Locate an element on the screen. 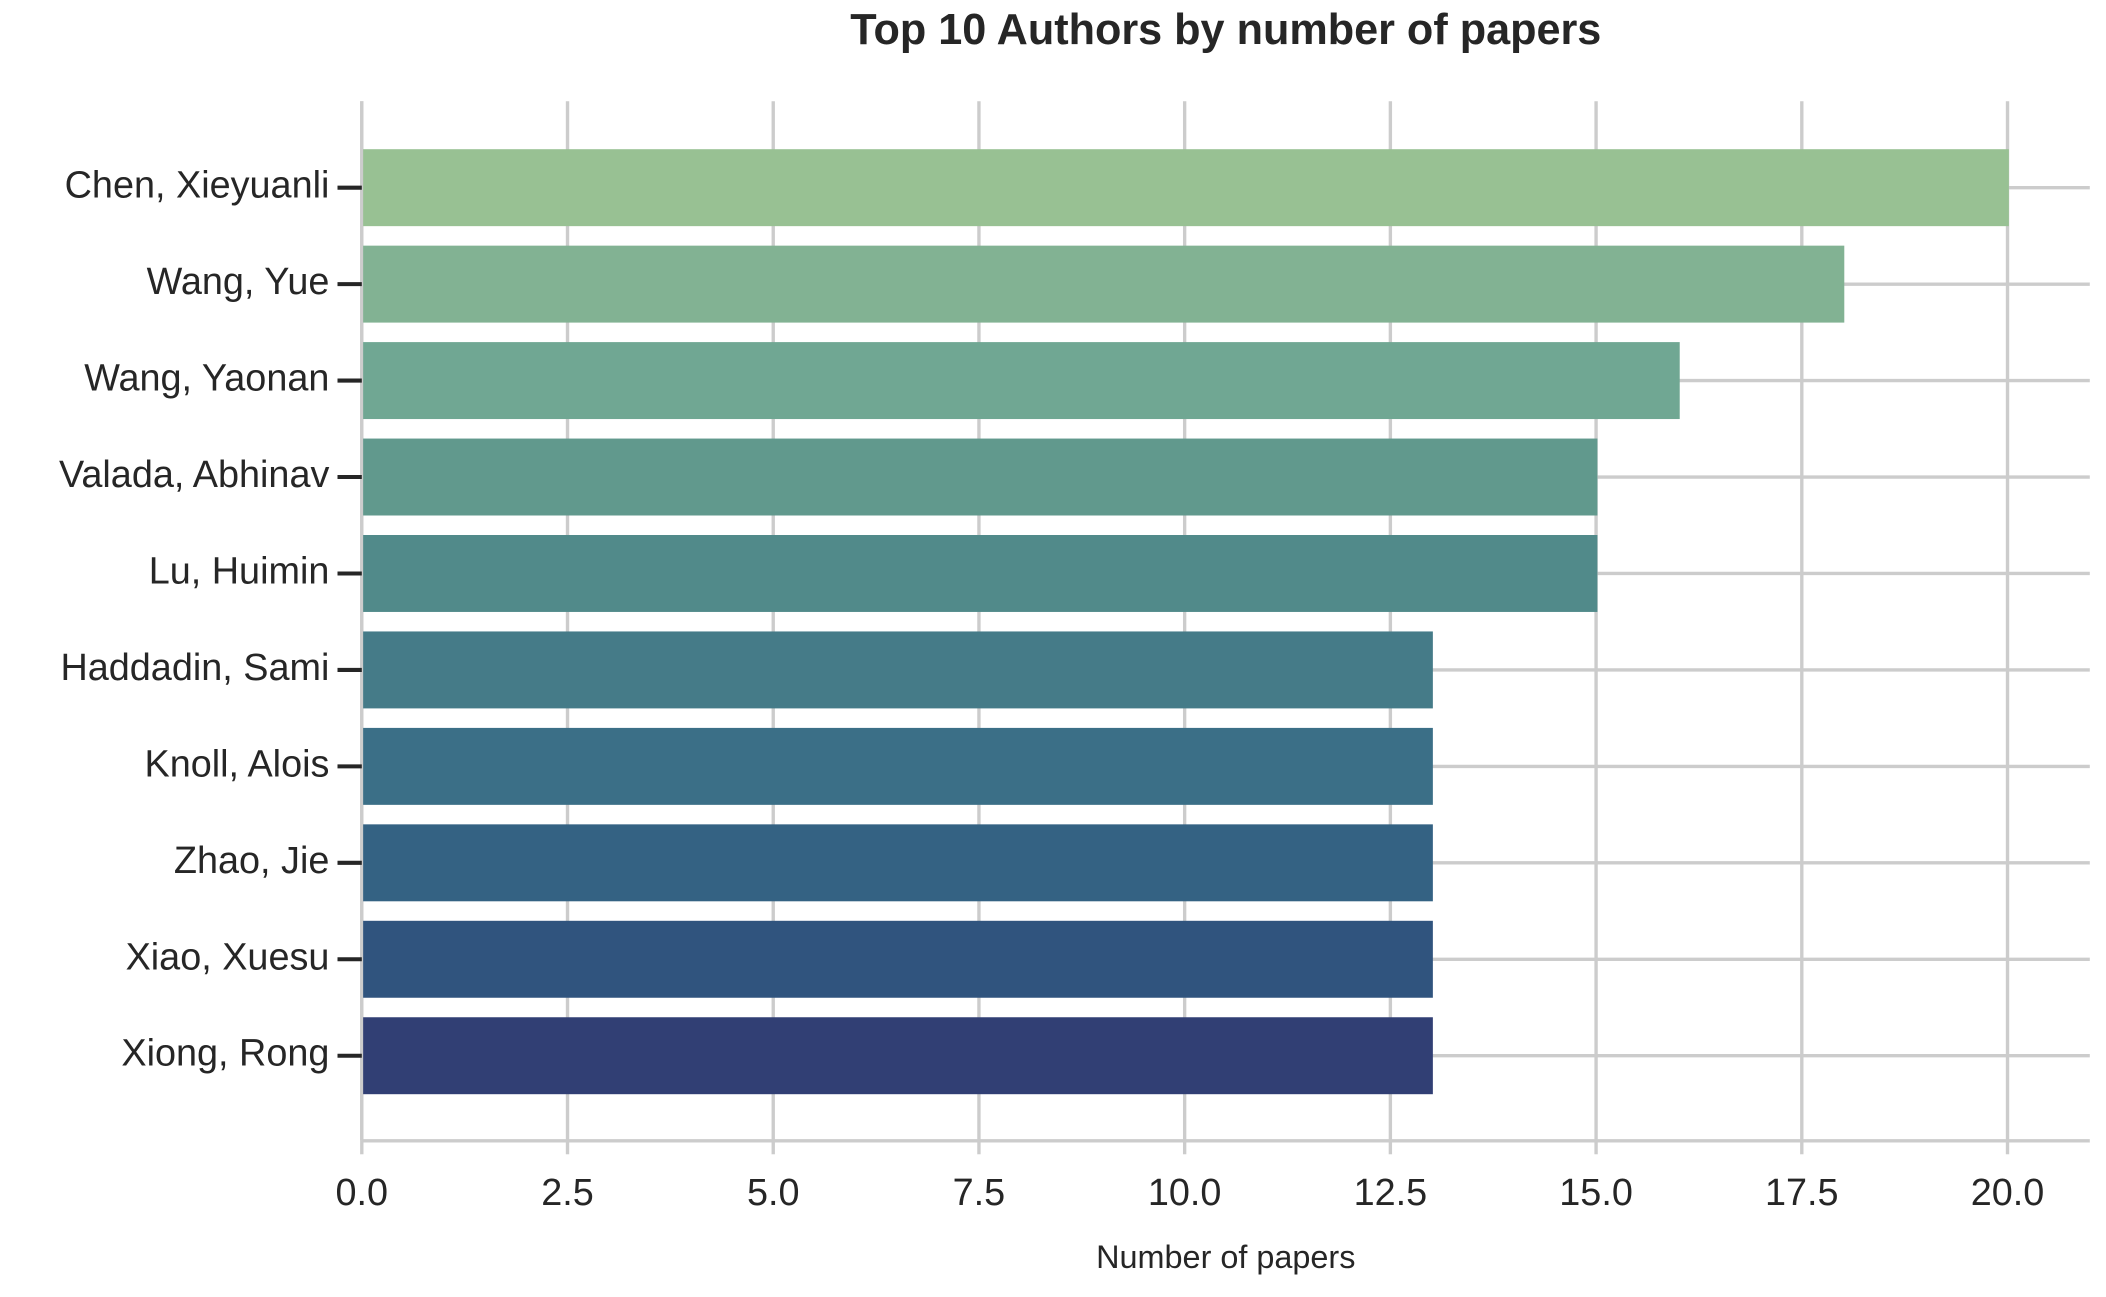 The width and height of the screenshot is (2106, 1297). y-tick-label: Valada, Abhinav is located at coordinates (194, 475).